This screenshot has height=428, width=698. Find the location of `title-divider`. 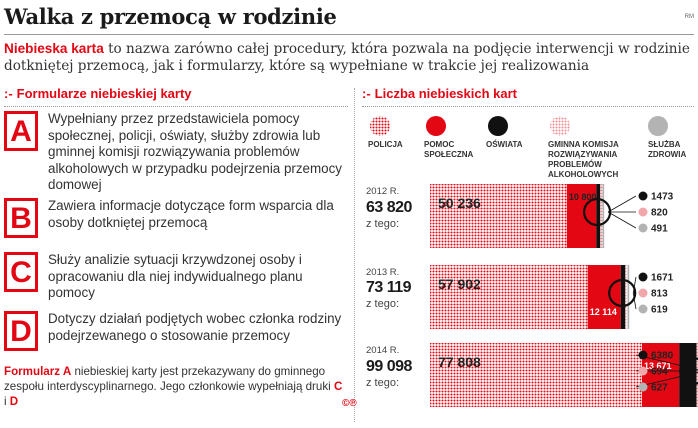

title-divider is located at coordinates (349, 34).